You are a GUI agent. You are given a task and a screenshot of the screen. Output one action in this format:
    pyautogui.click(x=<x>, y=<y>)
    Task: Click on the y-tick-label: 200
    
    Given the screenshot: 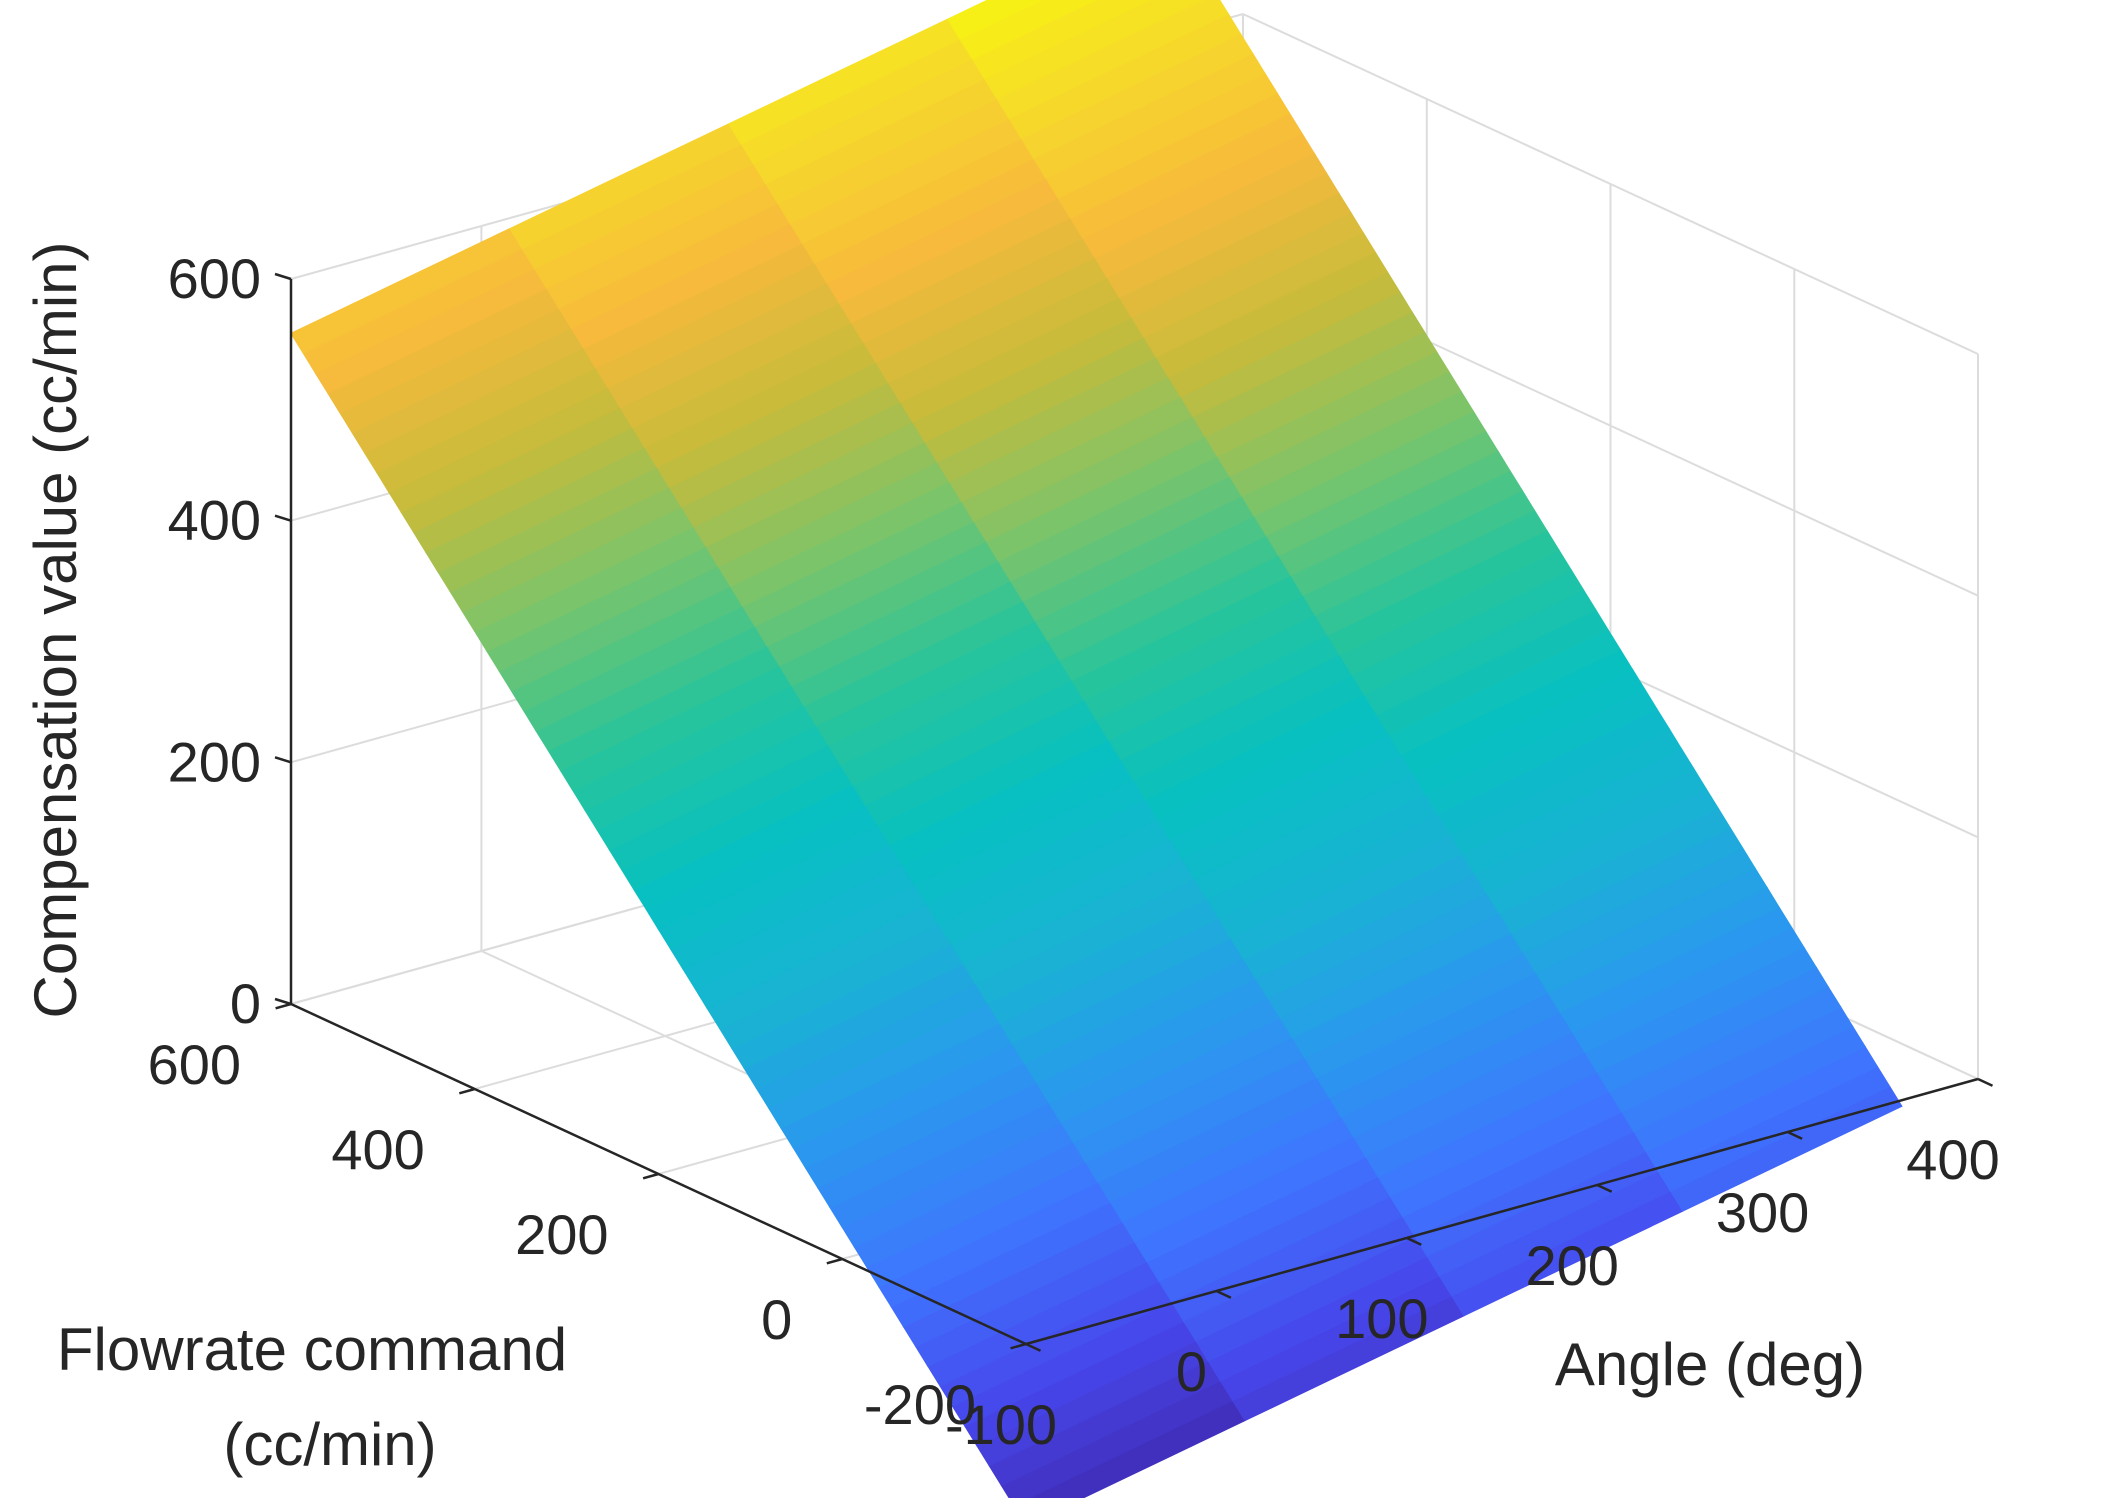 What is the action you would take?
    pyautogui.click(x=561, y=1234)
    